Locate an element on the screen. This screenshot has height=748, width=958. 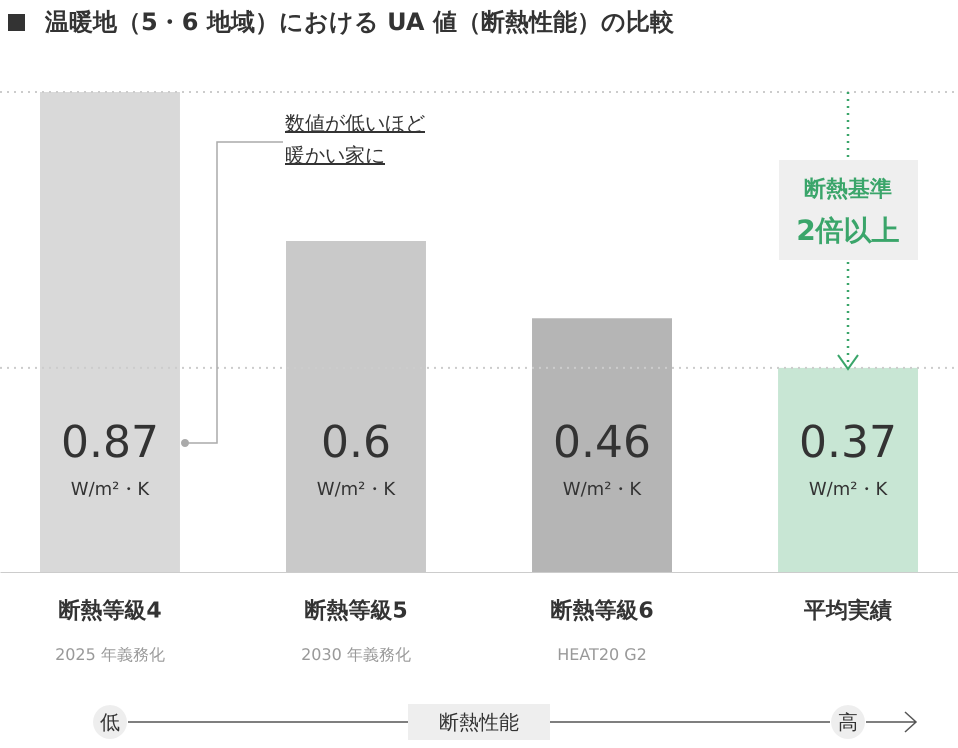
category-label: 断熱等級4 2025 年義務化 is located at coordinates (110, 631).